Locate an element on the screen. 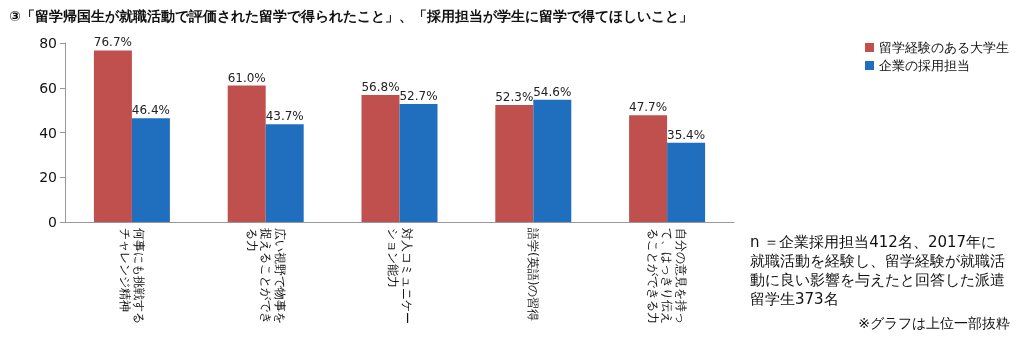  y-tick-label: 80 is located at coordinates (48, 43).